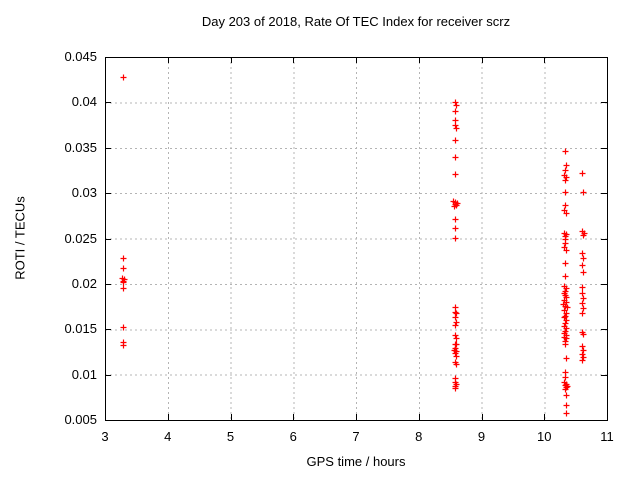 The image size is (640, 480). What do you see at coordinates (84, 374) in the screenshot?
I see `y-tick-label: 0.01` at bounding box center [84, 374].